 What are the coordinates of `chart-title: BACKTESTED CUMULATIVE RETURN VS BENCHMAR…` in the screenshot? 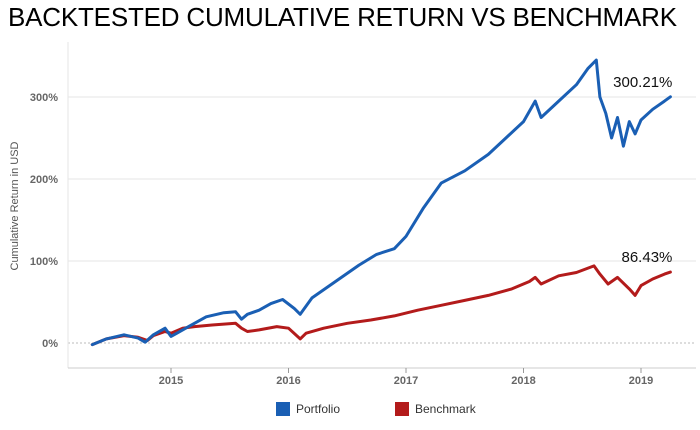 It's located at (342, 17).